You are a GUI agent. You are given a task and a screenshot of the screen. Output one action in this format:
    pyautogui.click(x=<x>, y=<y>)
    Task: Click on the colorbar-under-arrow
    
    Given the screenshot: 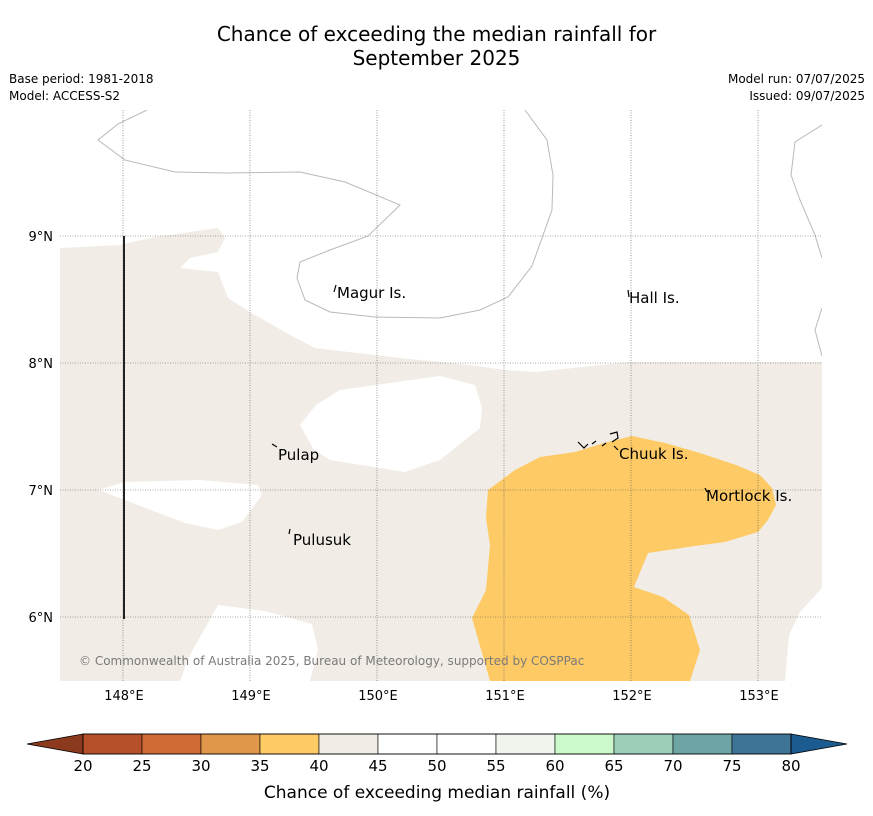 What is the action you would take?
    pyautogui.click(x=55, y=744)
    